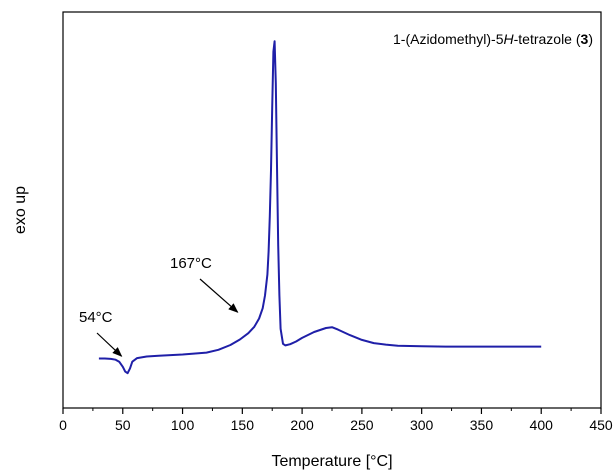 The width and height of the screenshot is (615, 473). What do you see at coordinates (601, 425) in the screenshot?
I see `x-tick-label: 450` at bounding box center [601, 425].